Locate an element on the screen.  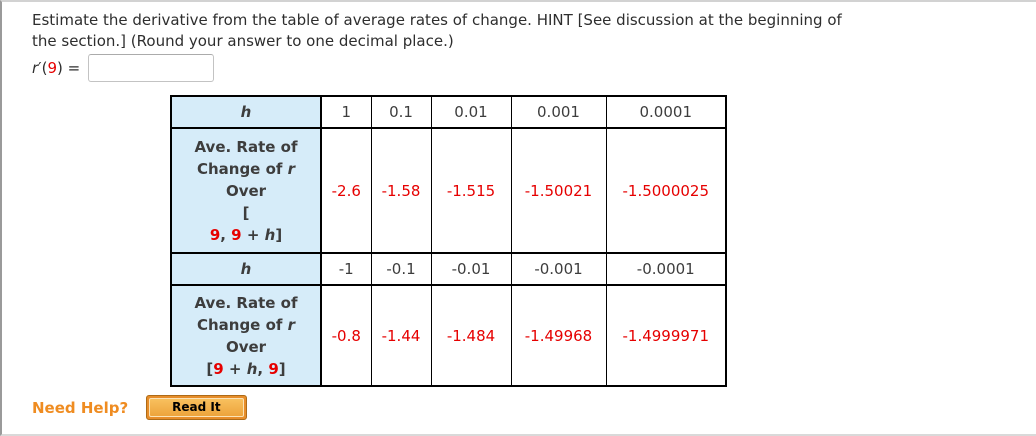
need-help-label: Need Help? is located at coordinates (80, 407).